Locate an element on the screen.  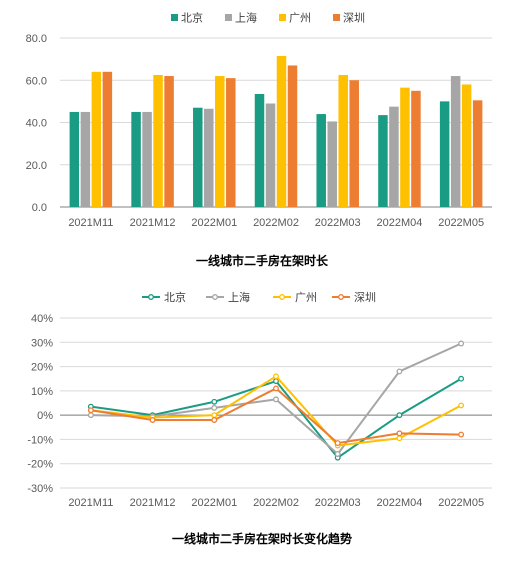
y-tick-label: 60.0 is located at coordinates (36, 81).